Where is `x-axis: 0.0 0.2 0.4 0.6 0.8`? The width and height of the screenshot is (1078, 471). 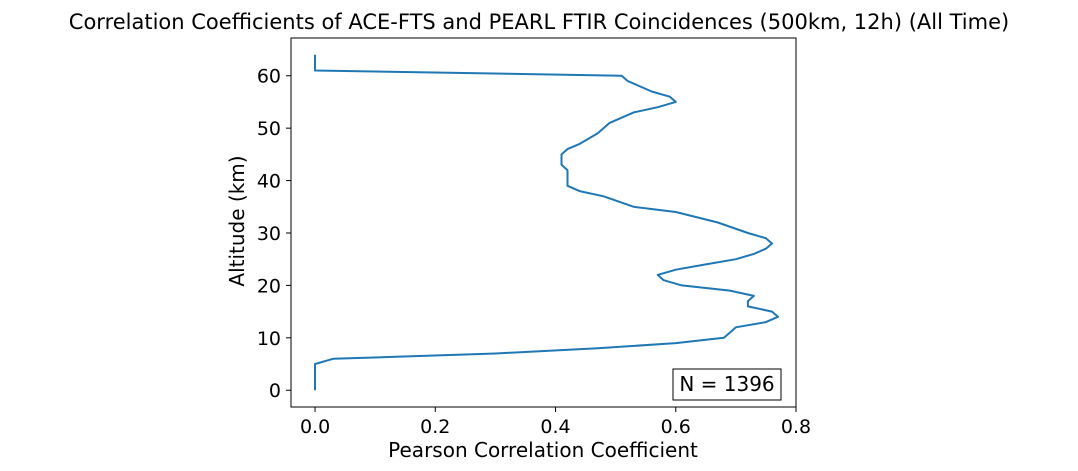 x-axis: 0.0 0.2 0.4 0.6 0.8 is located at coordinates (555, 422).